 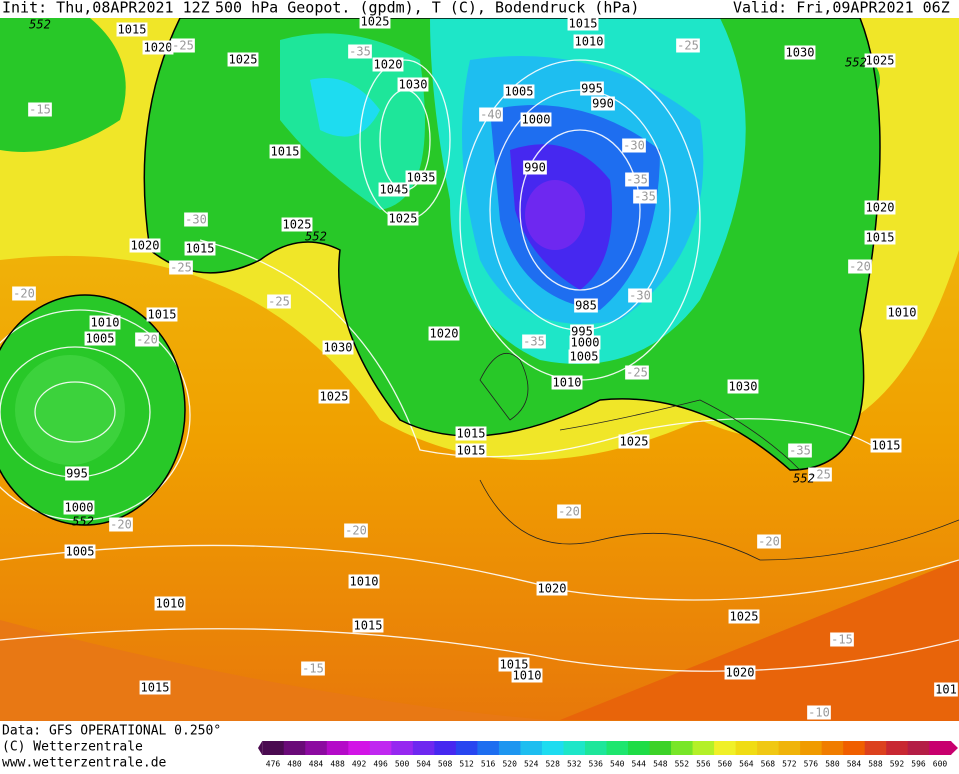 What do you see at coordinates (940, 764) in the screenshot?
I see `colorbar-label: 600` at bounding box center [940, 764].